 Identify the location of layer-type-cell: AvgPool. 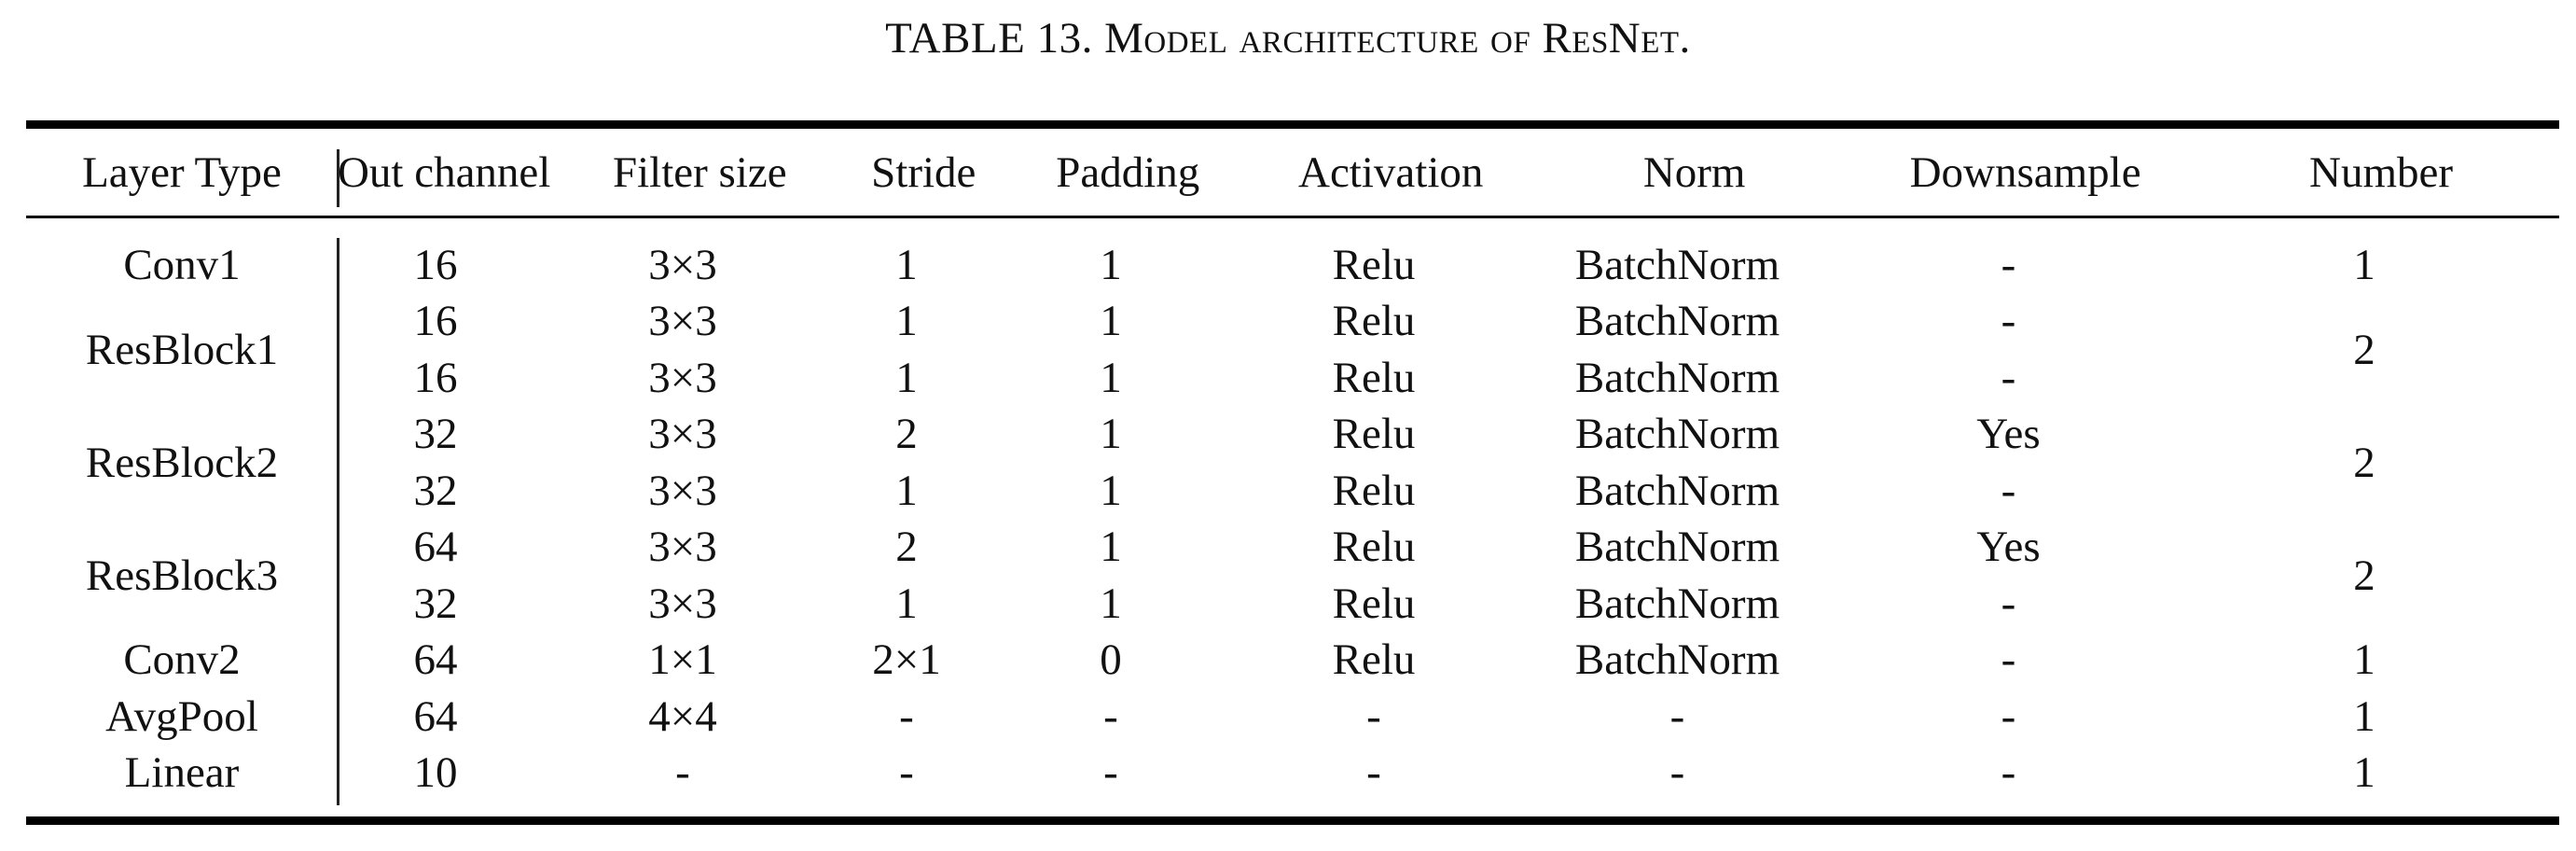
(181, 716).